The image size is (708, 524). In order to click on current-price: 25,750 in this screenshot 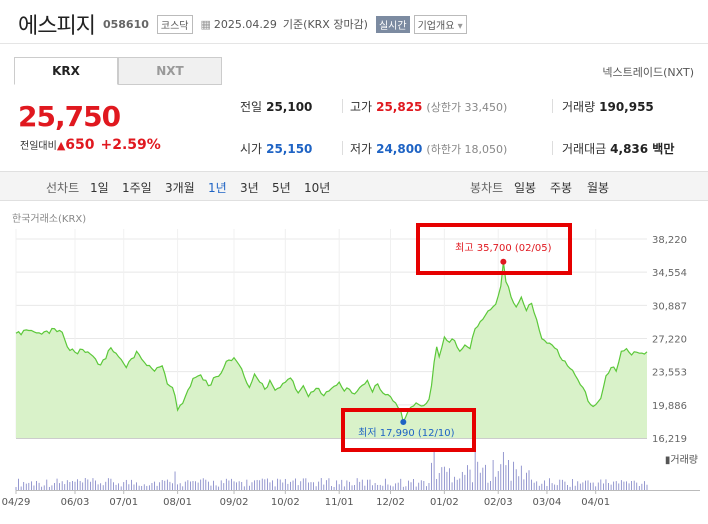, I will do `click(69, 116)`.